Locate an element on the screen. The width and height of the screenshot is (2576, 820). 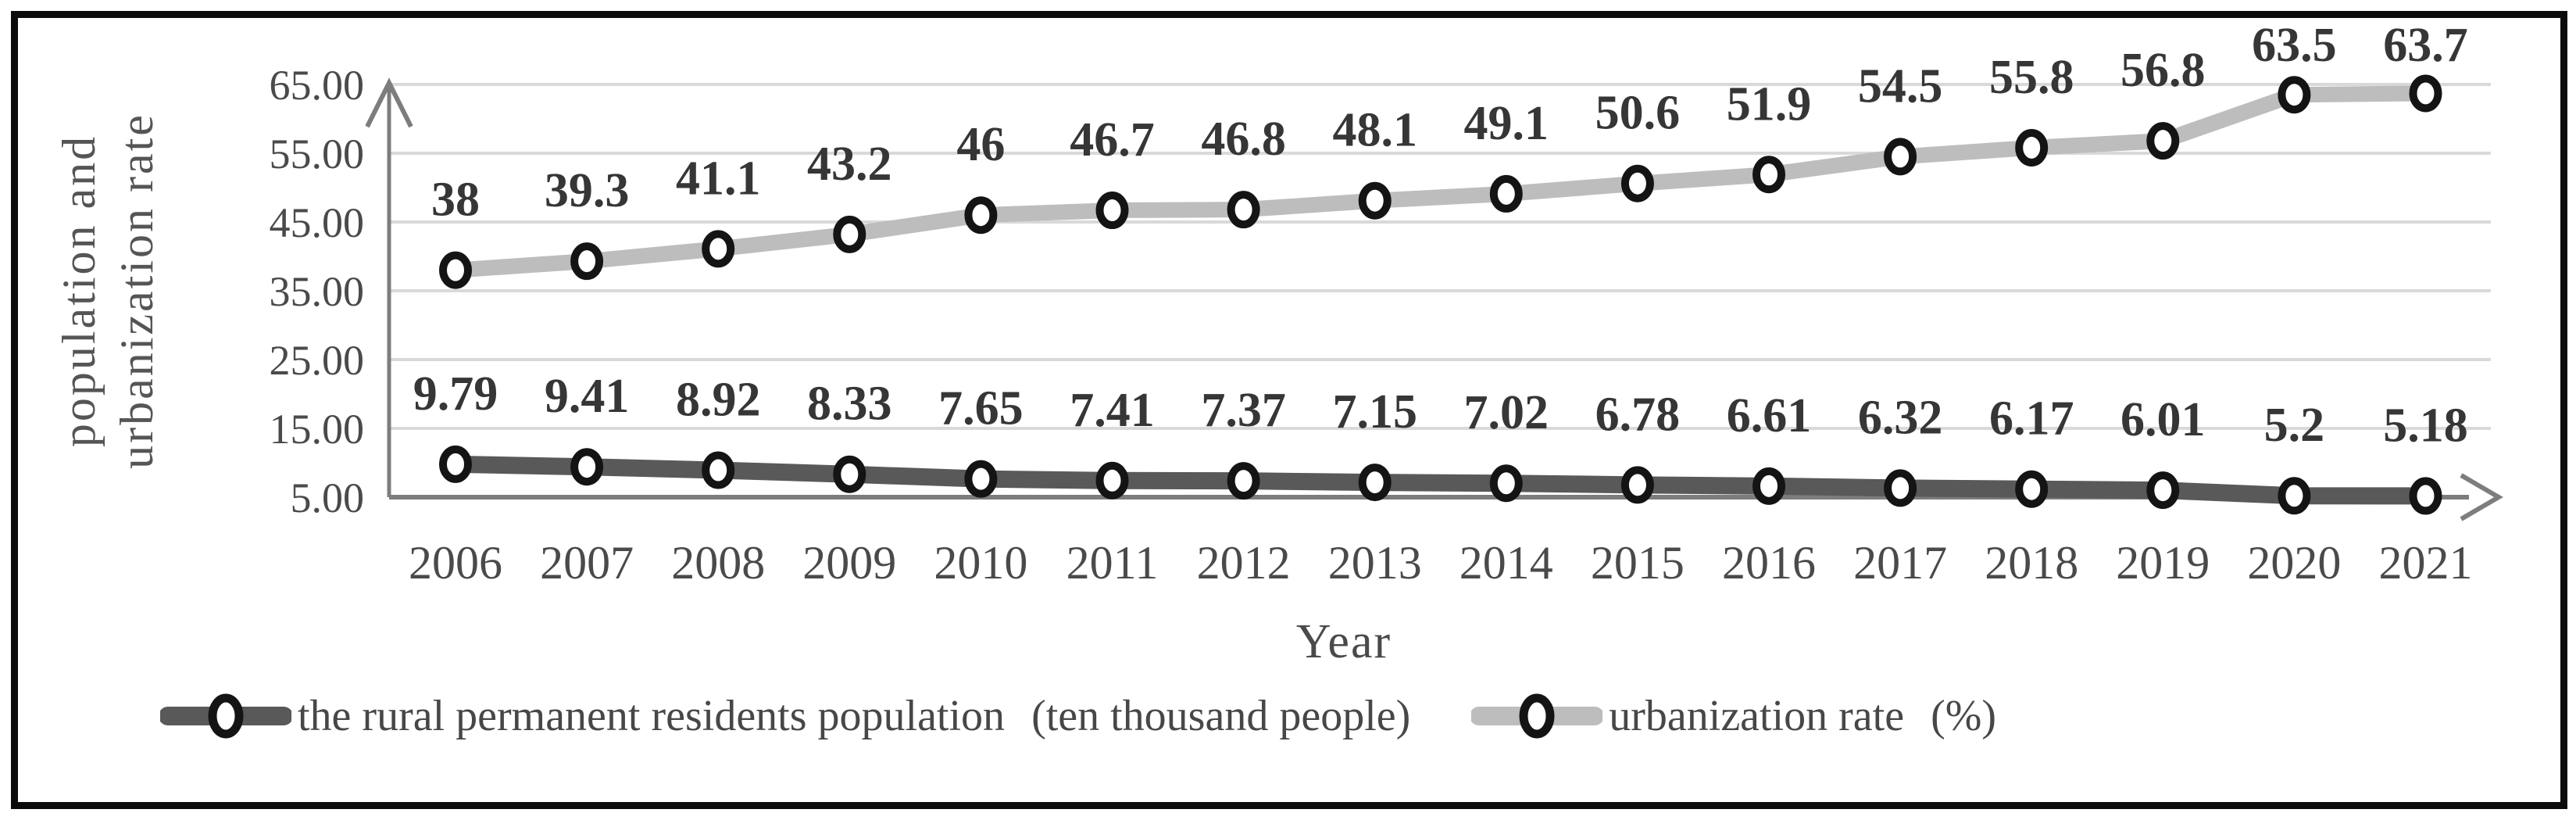
x-tick-label: 2007 is located at coordinates (587, 563).